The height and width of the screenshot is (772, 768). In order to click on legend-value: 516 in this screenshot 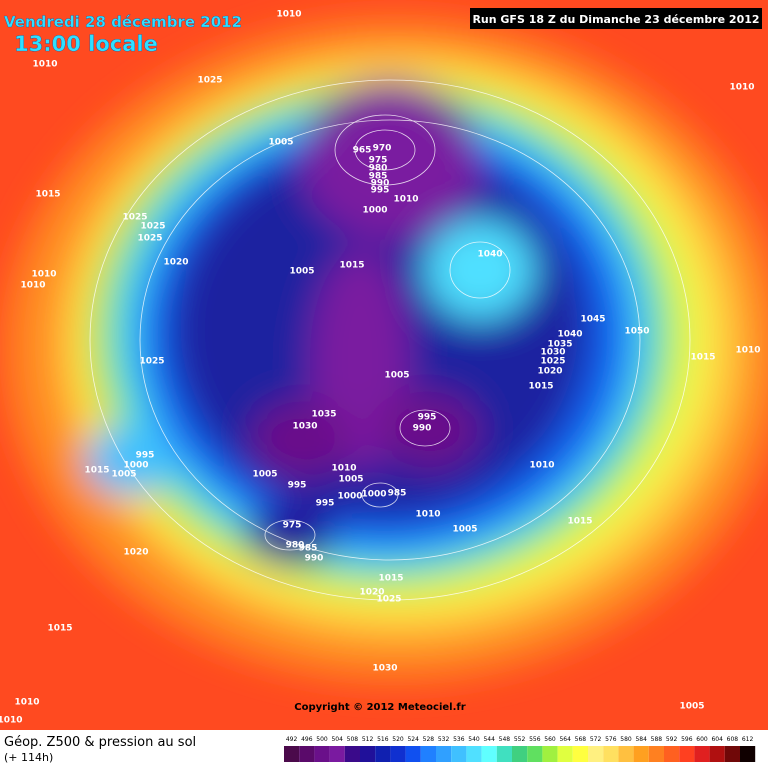, I will do `click(383, 739)`.